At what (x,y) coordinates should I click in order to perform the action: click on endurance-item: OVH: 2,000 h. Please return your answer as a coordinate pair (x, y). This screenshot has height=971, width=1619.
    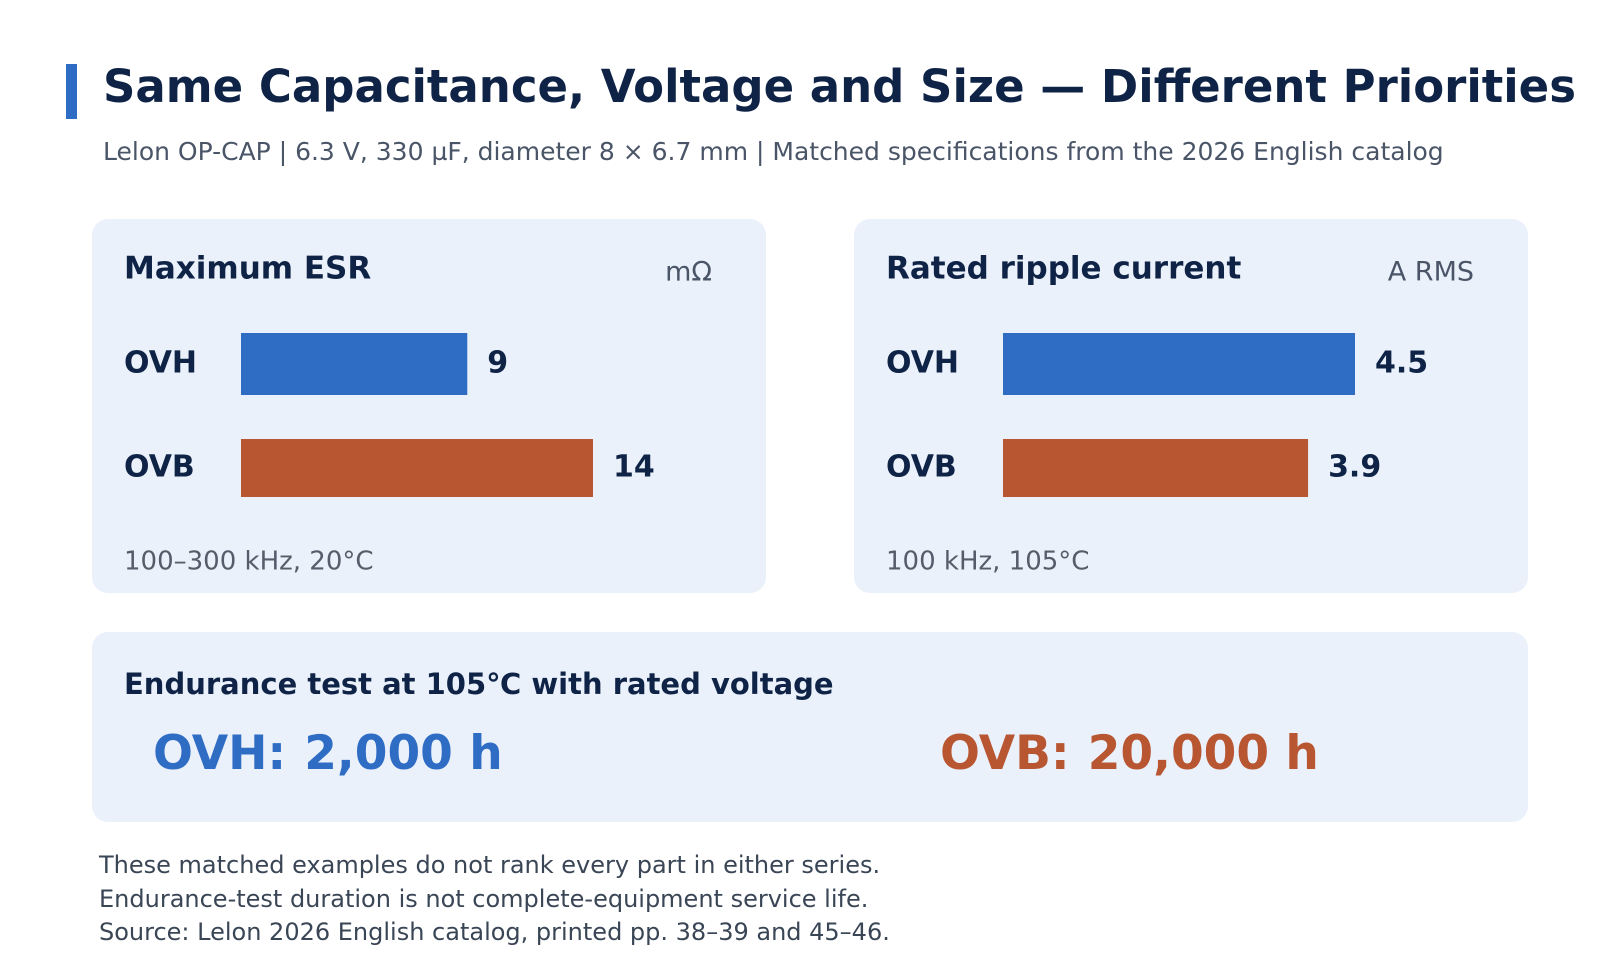
    Looking at the image, I should click on (328, 753).